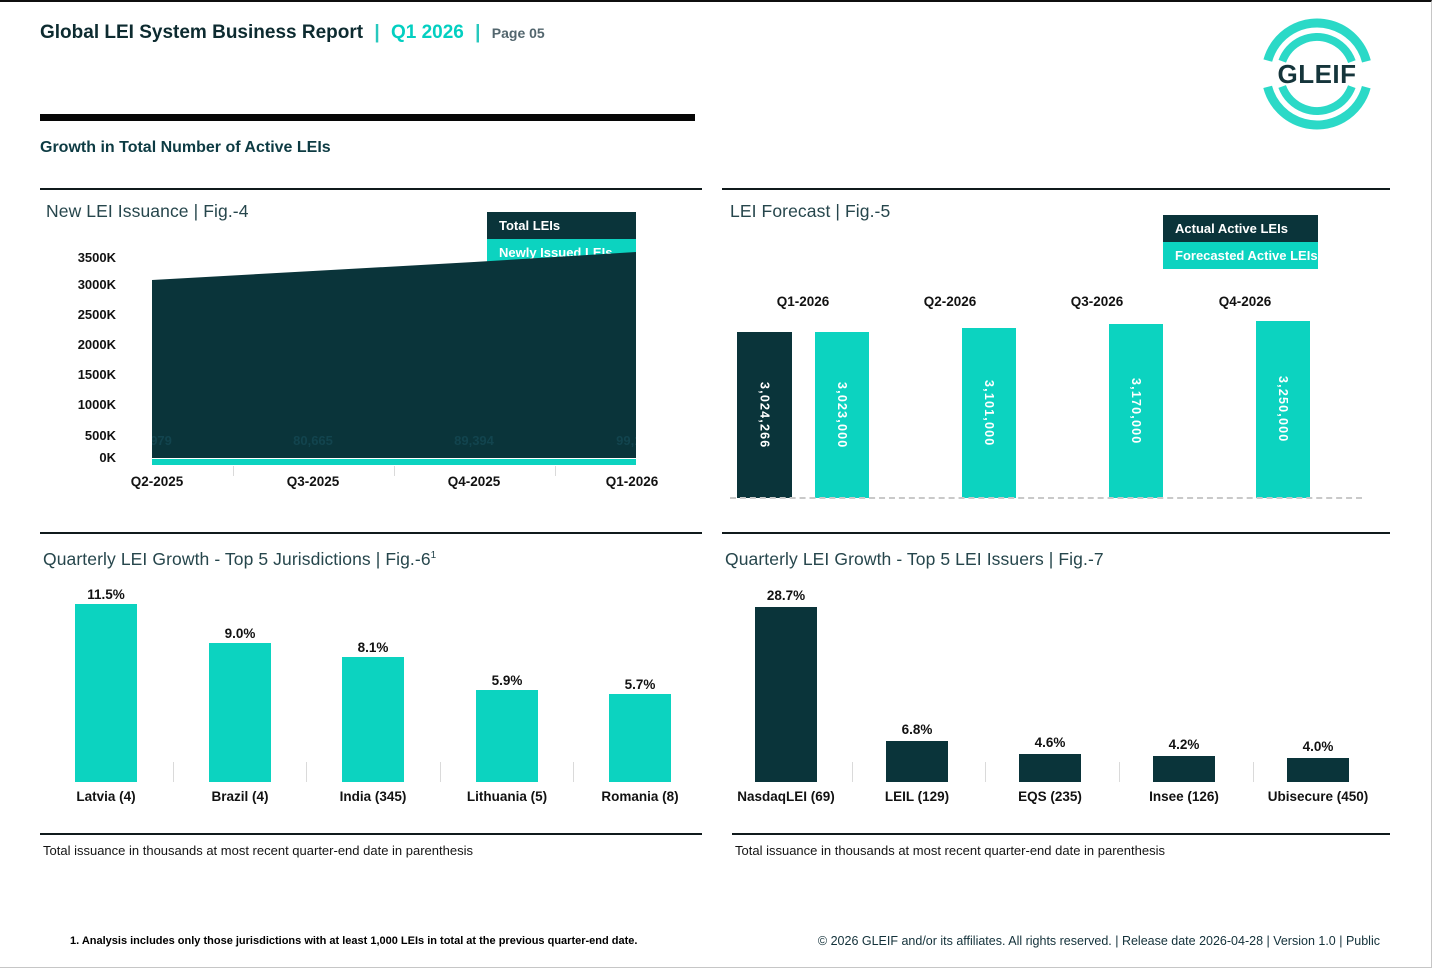  I want to click on fig4-ytick-1500: 1500K, so click(96, 374).